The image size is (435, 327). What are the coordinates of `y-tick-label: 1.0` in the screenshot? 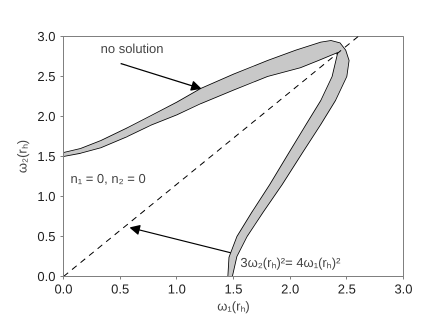 It's located at (46, 196).